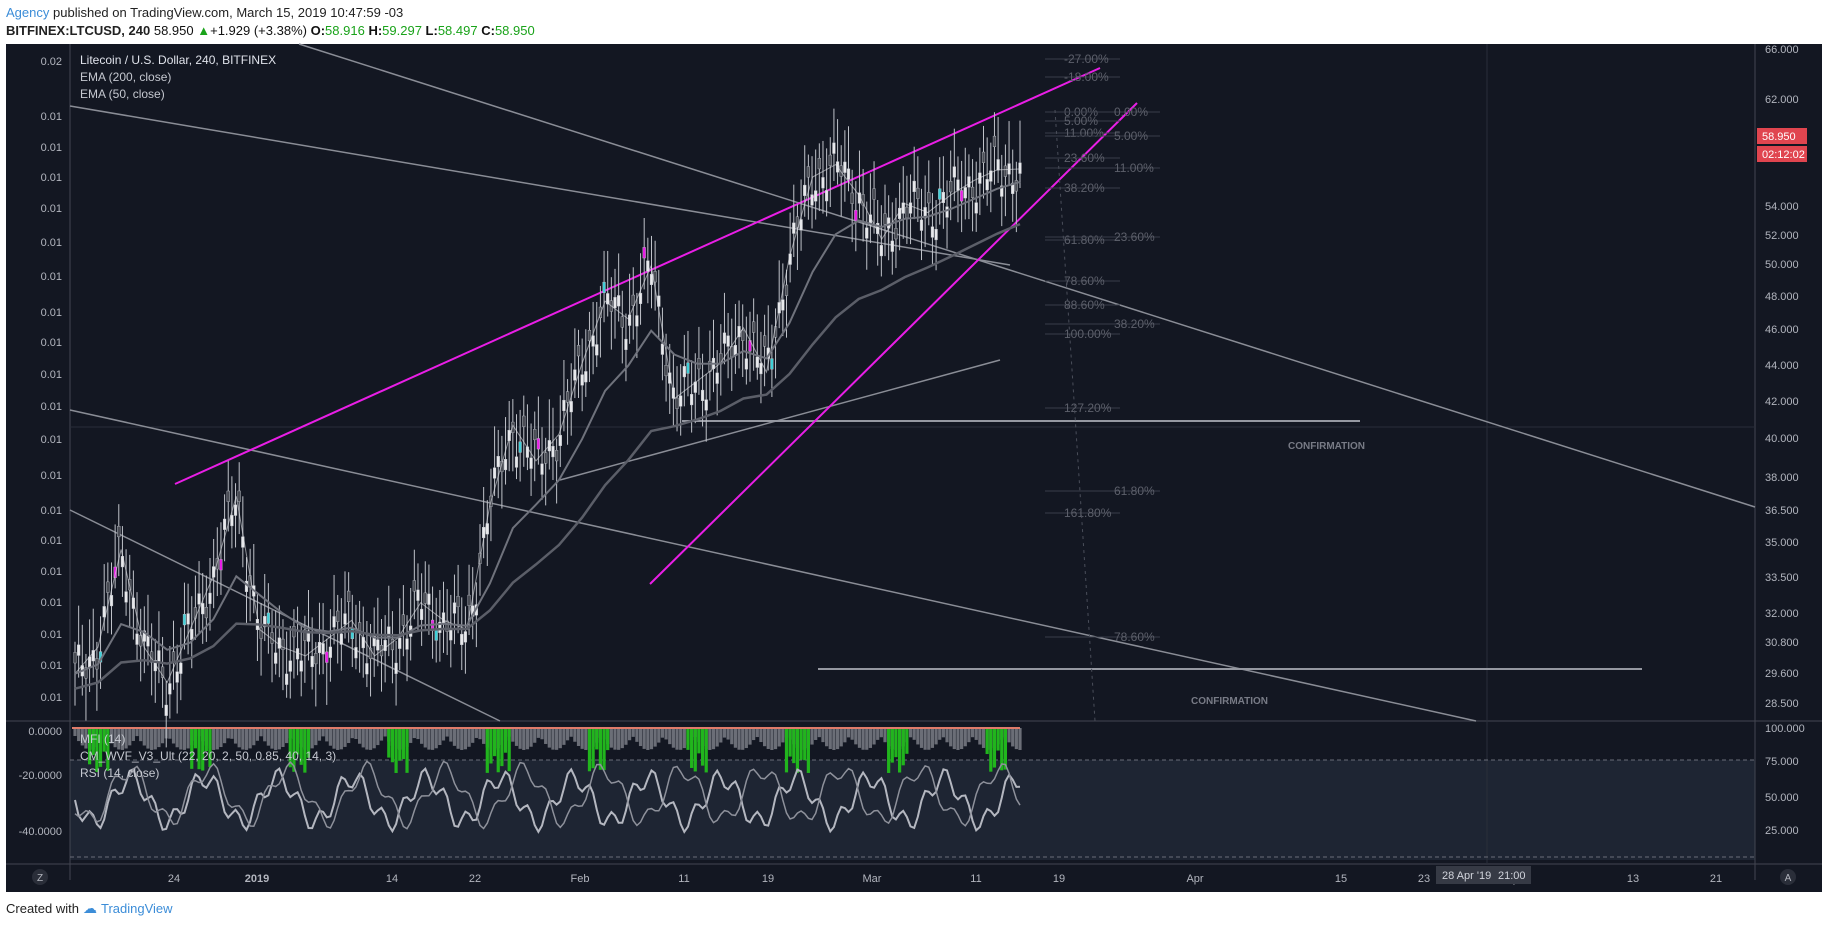  I want to click on time-axis-tick: 23, so click(1424, 879).